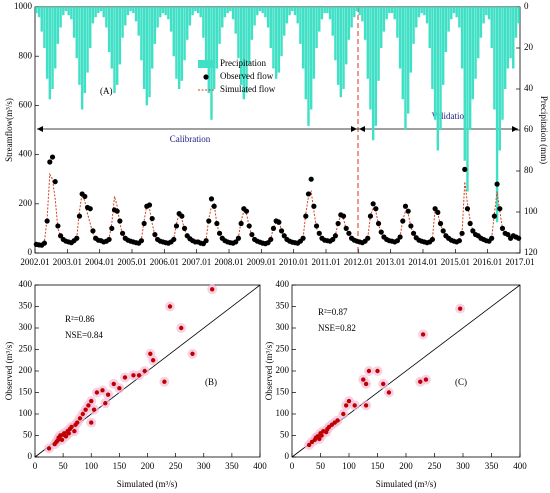  I want to click on x-tick-label: 150, so click(378, 466).